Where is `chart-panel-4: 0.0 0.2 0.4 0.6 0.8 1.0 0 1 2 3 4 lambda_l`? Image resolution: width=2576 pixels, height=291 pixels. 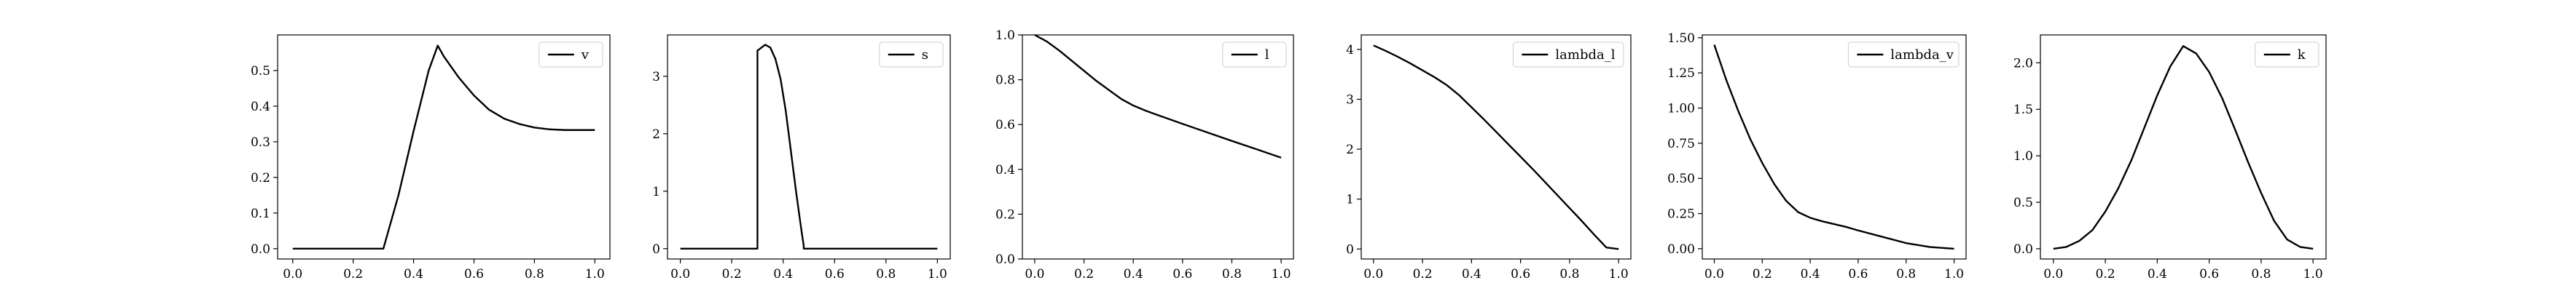 chart-panel-4: 0.0 0.2 0.4 0.6 0.8 1.0 0 1 2 3 4 lambda_l is located at coordinates (1489, 158).